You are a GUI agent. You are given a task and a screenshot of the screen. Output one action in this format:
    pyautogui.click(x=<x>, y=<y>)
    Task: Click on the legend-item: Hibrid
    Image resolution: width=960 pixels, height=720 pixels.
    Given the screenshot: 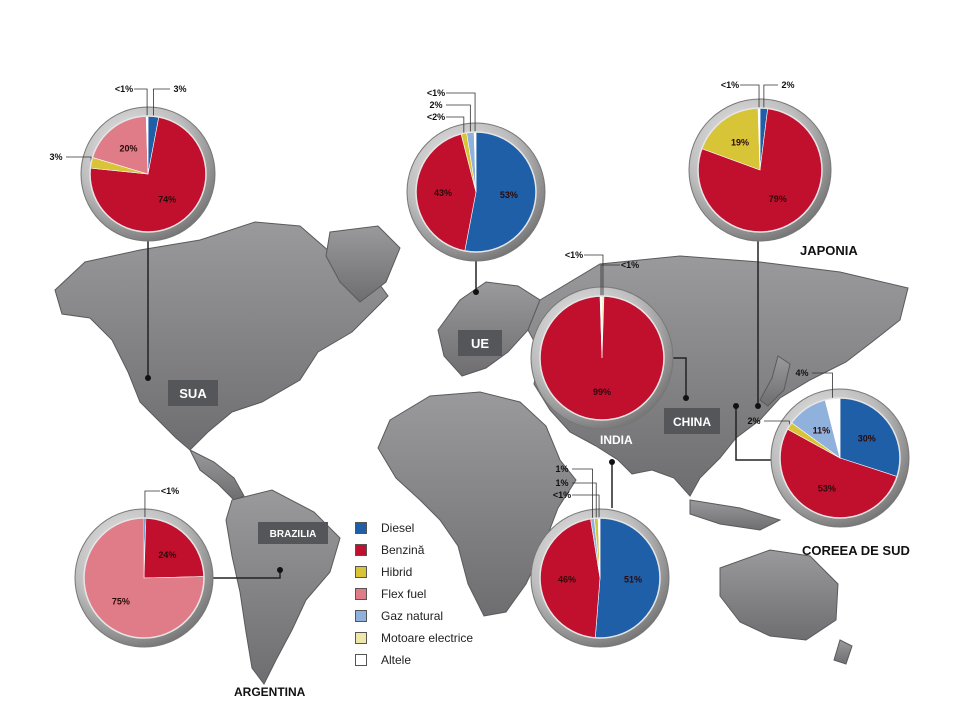 What is the action you would take?
    pyautogui.click(x=414, y=572)
    